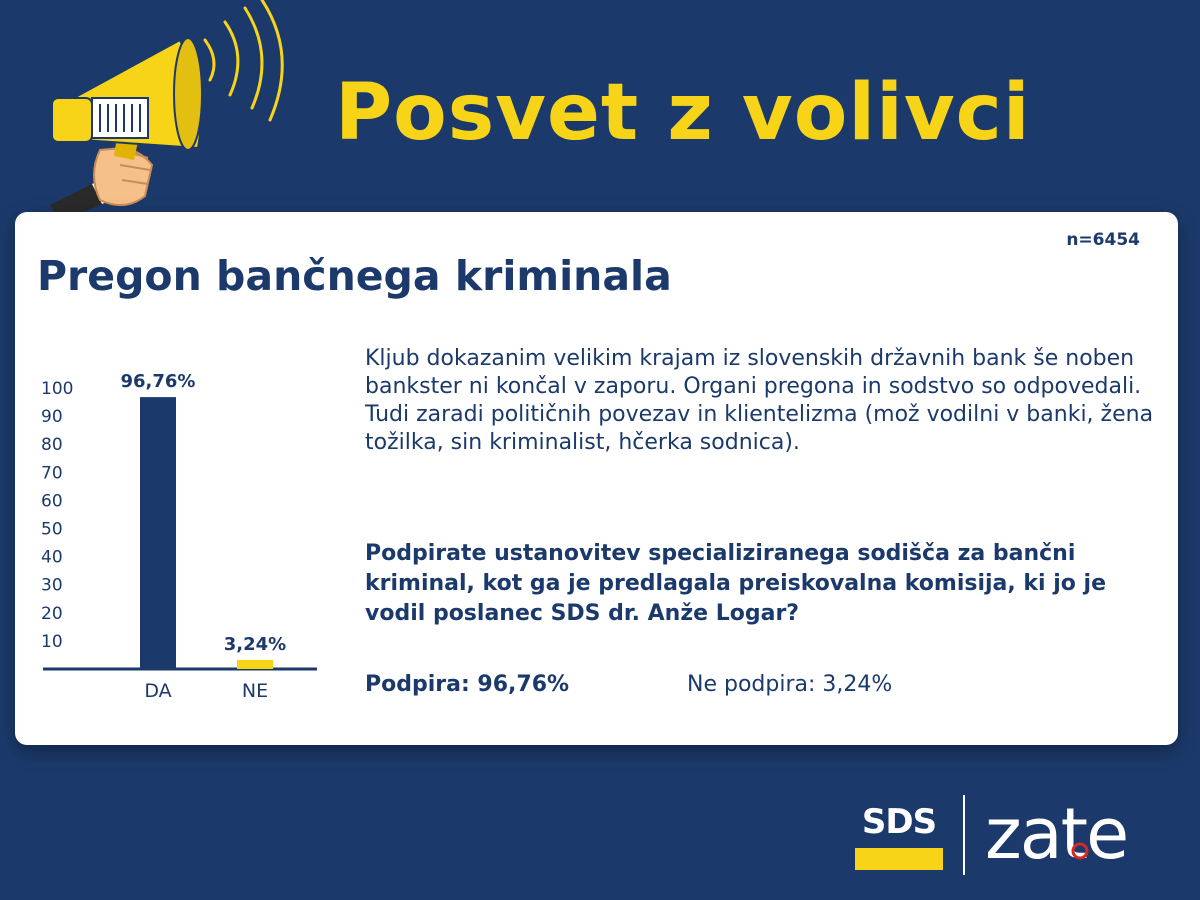 Image resolution: width=1200 pixels, height=900 pixels. What do you see at coordinates (52, 586) in the screenshot?
I see `y-tick-label: 30` at bounding box center [52, 586].